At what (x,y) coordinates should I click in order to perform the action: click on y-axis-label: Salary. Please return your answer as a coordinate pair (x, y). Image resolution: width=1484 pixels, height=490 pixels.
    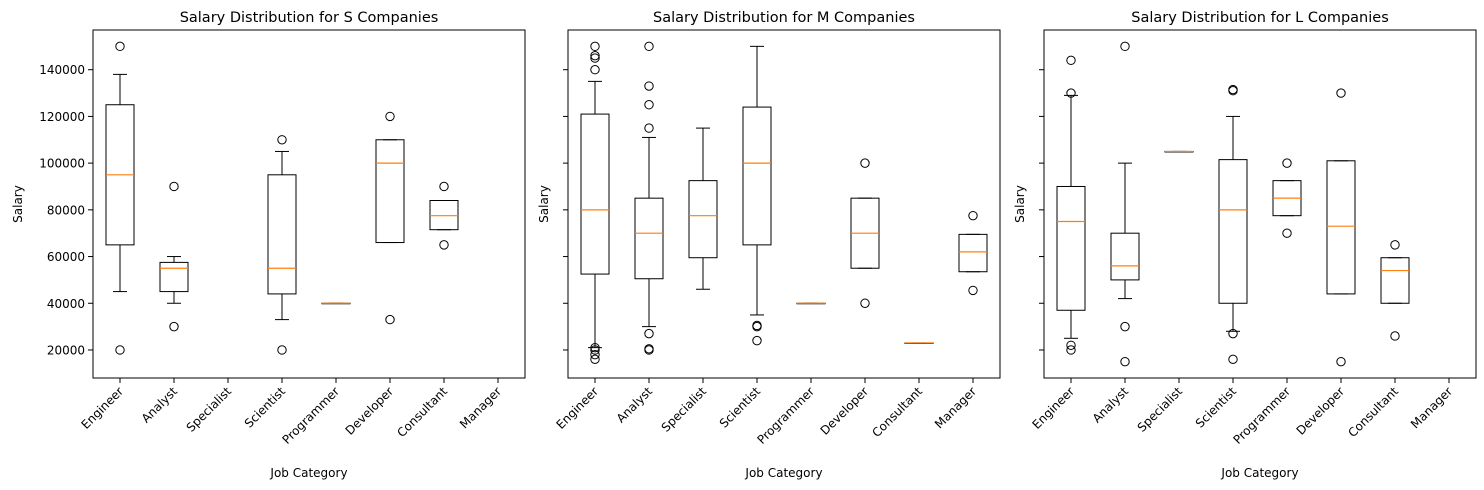
    Looking at the image, I should click on (1020, 204).